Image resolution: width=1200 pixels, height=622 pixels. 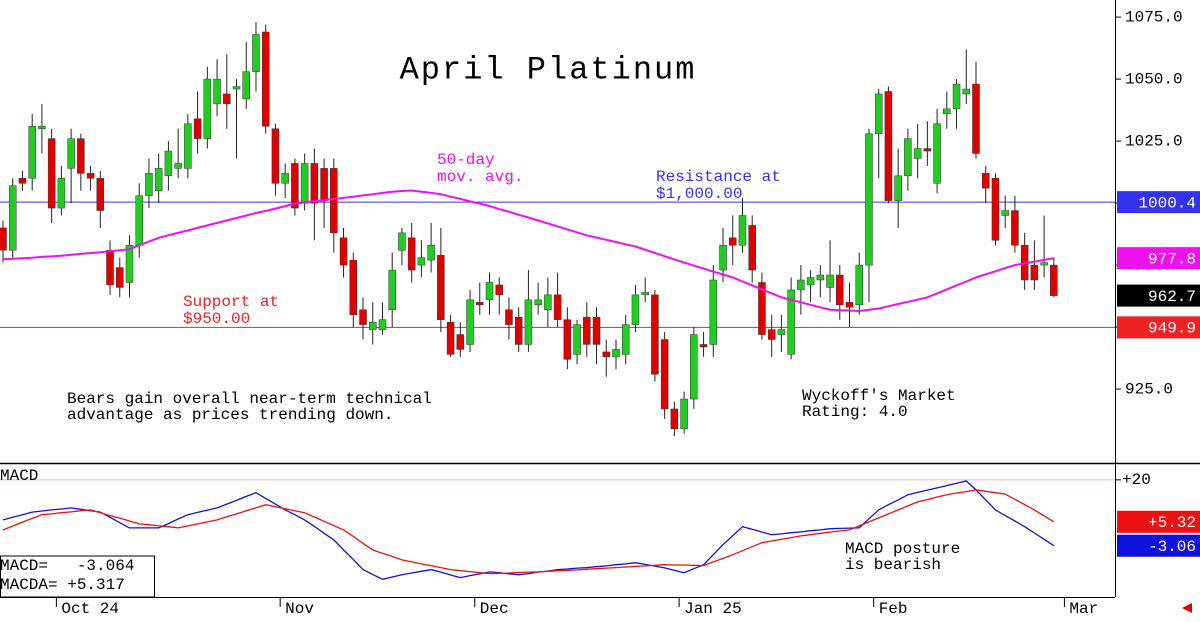 What do you see at coordinates (855, 412) in the screenshot?
I see `annotation-line: Rating: 4.0` at bounding box center [855, 412].